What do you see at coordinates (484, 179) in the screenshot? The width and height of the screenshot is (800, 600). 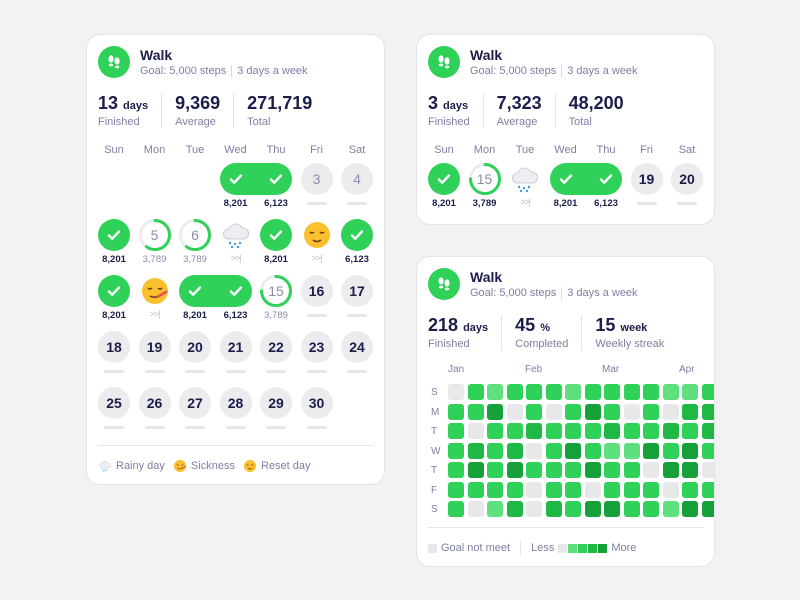 I see `day-in-progress: 15` at bounding box center [484, 179].